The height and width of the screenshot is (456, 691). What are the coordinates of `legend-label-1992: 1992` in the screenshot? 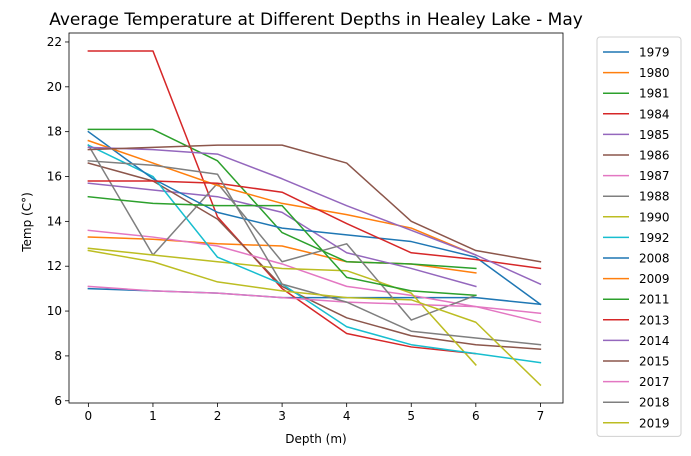 It's located at (654, 238).